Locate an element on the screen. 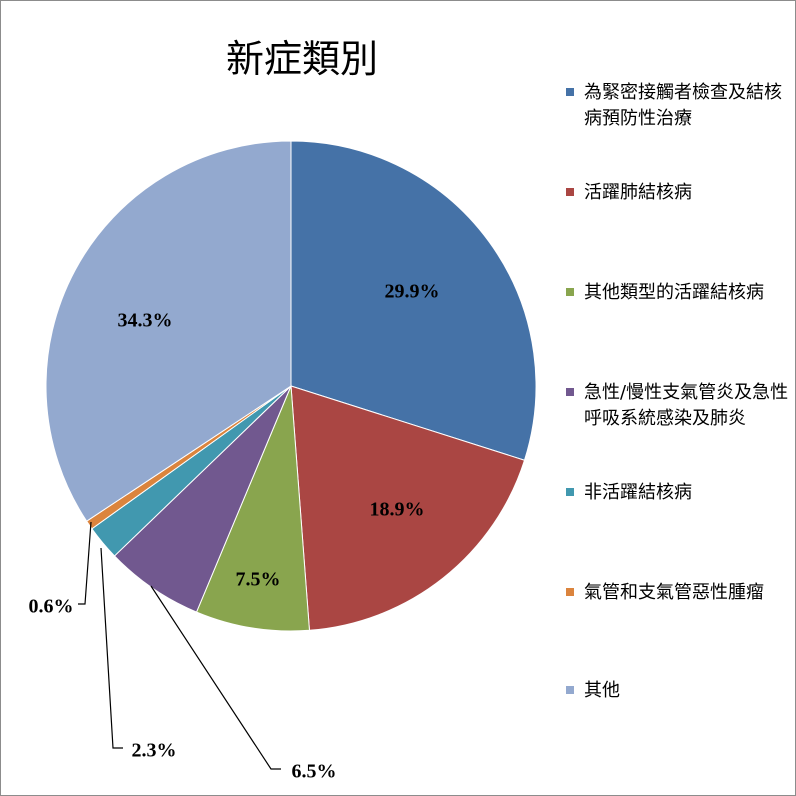 Image resolution: width=796 pixels, height=796 pixels. legend-label: 其他類型的活躍結核病 is located at coordinates (674, 292).